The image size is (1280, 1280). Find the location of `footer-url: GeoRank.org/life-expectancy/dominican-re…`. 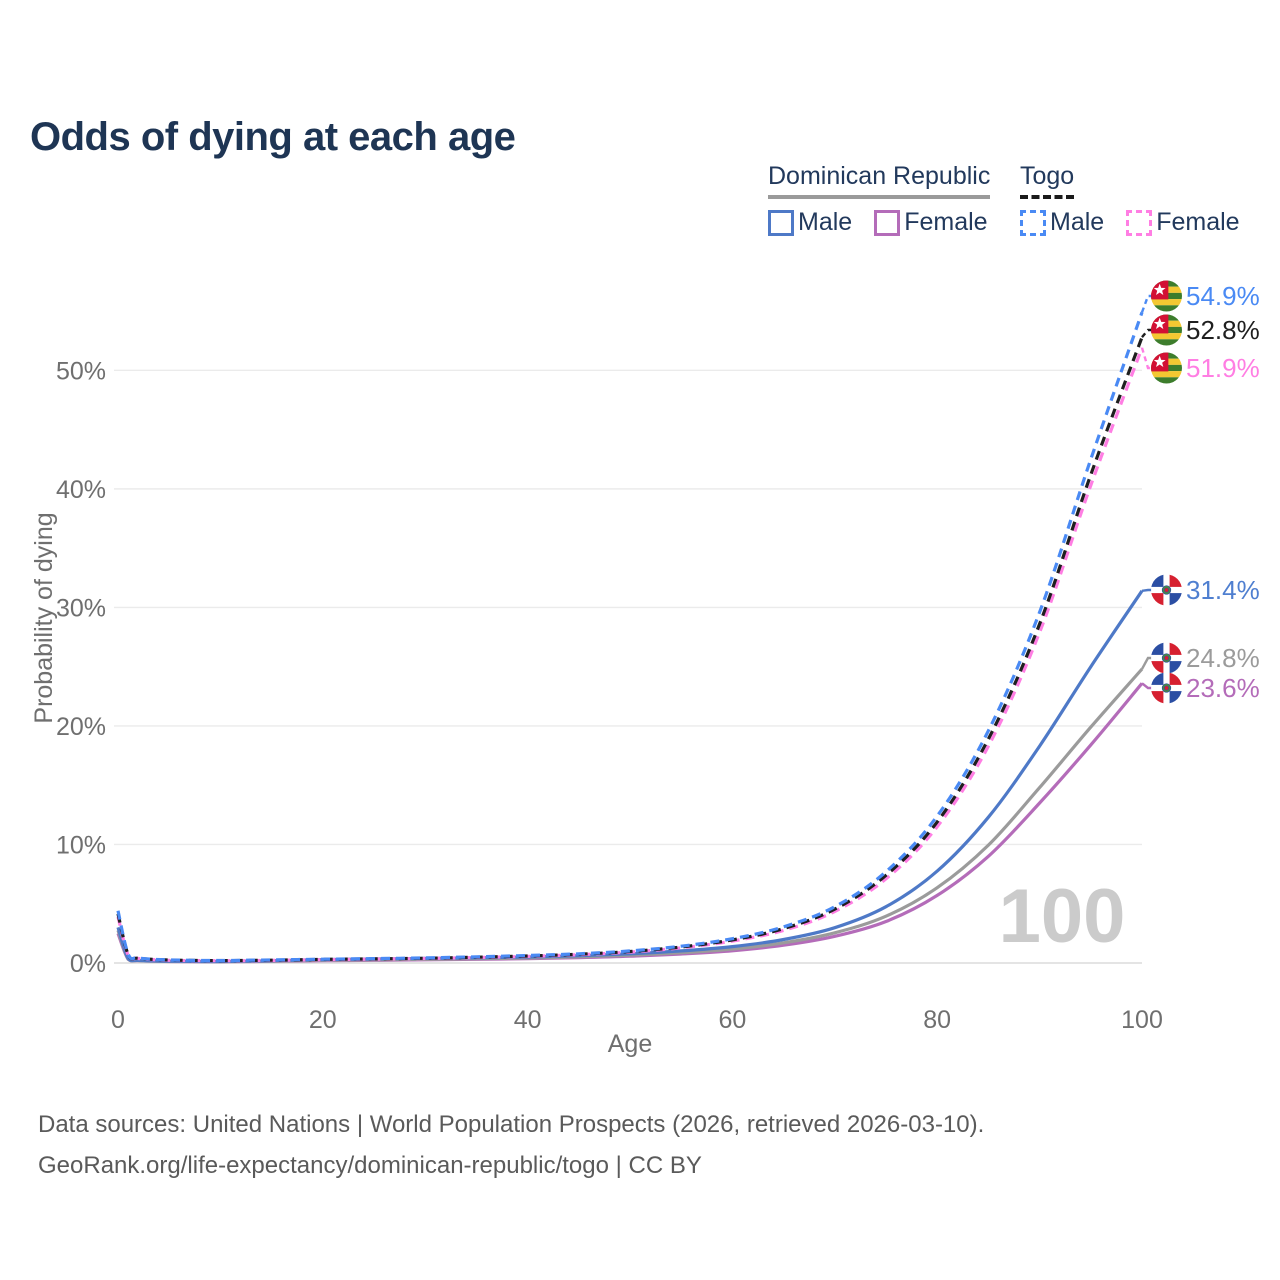

footer-url: GeoRank.org/life-expectancy/dominican-re… is located at coordinates (370, 1165).